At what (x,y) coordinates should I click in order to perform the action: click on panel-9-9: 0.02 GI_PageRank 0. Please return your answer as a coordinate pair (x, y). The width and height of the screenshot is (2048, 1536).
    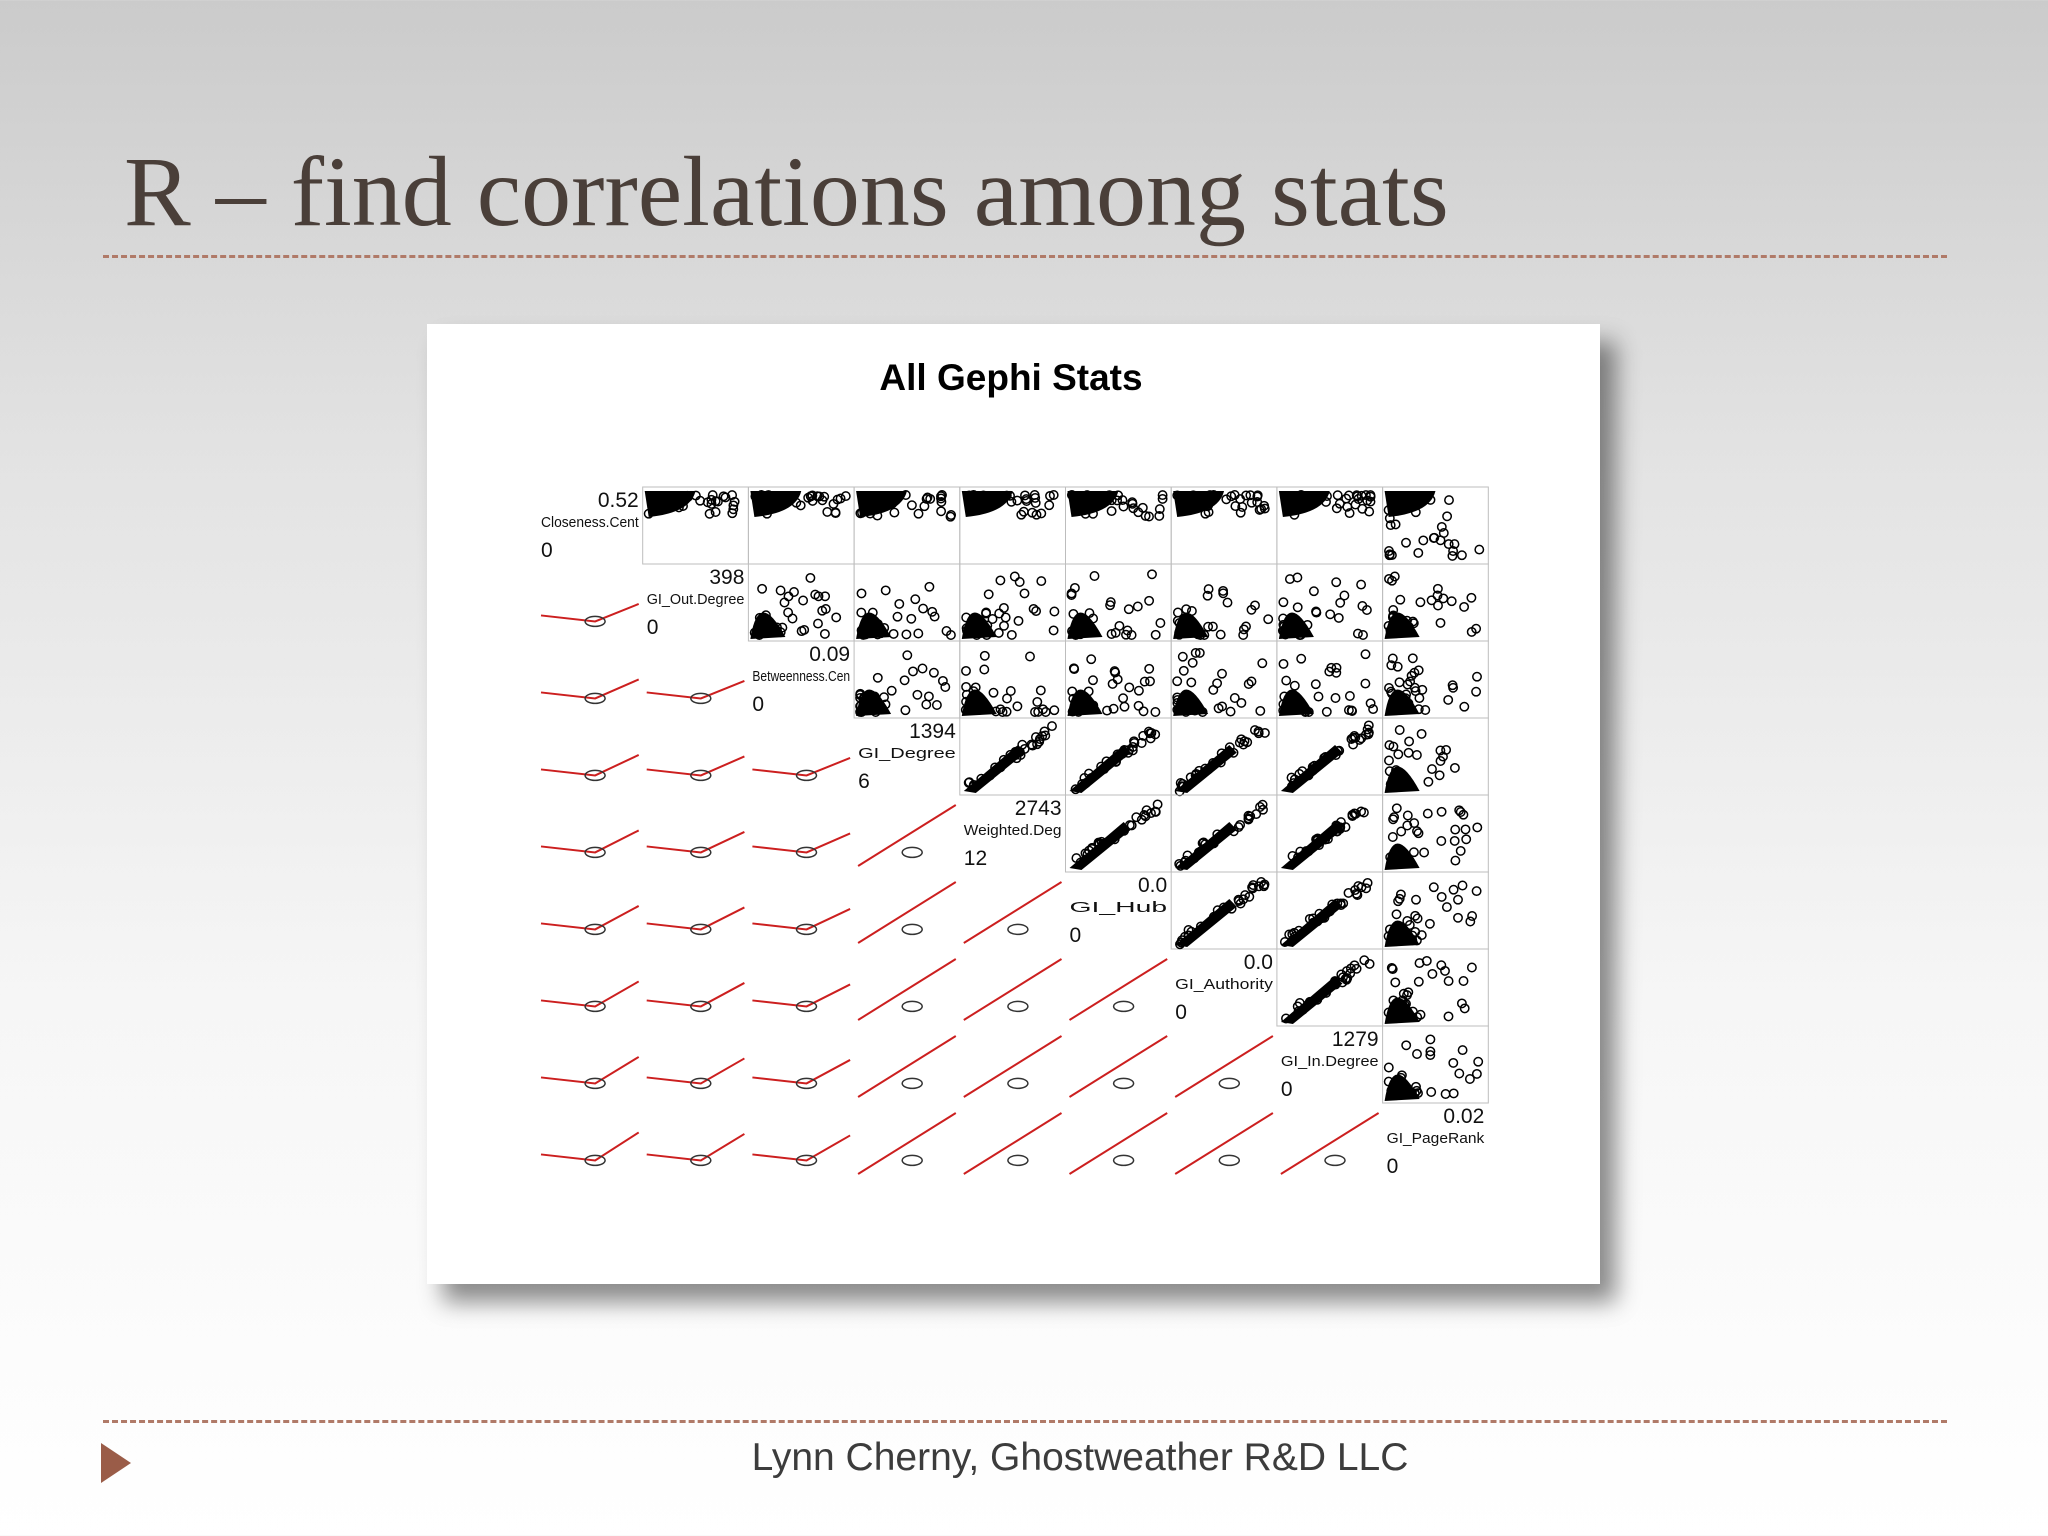
    Looking at the image, I should click on (1436, 1141).